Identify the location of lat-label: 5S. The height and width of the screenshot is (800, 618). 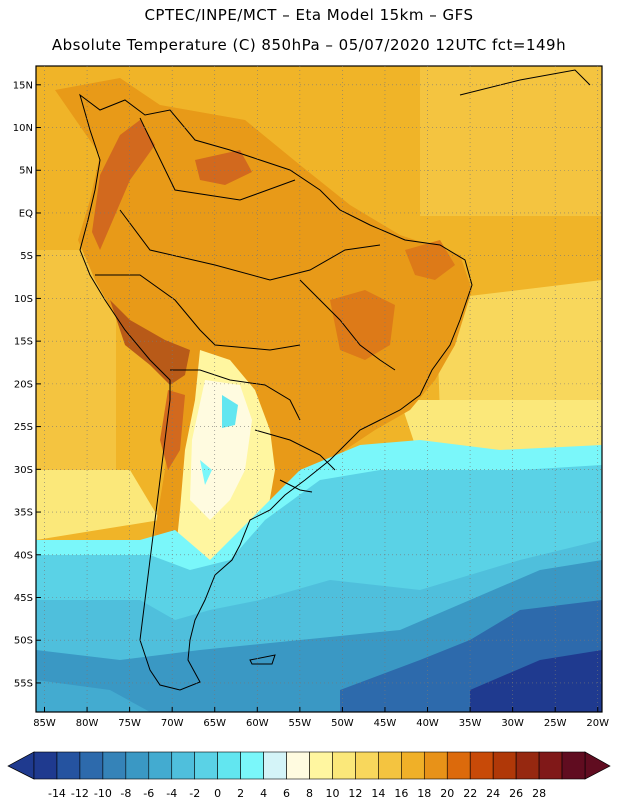
(26, 256).